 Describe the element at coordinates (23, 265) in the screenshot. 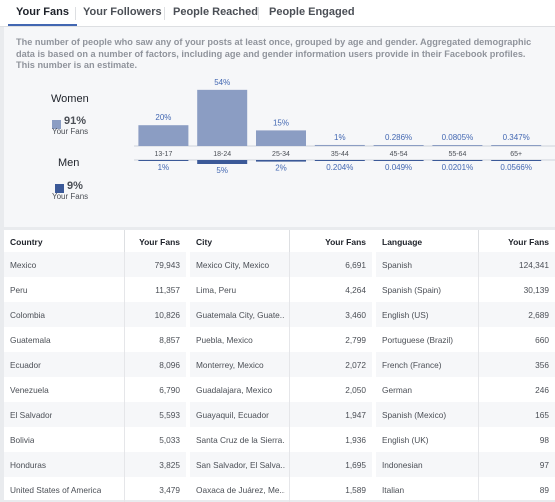

I see `row-name: Mexico` at that location.